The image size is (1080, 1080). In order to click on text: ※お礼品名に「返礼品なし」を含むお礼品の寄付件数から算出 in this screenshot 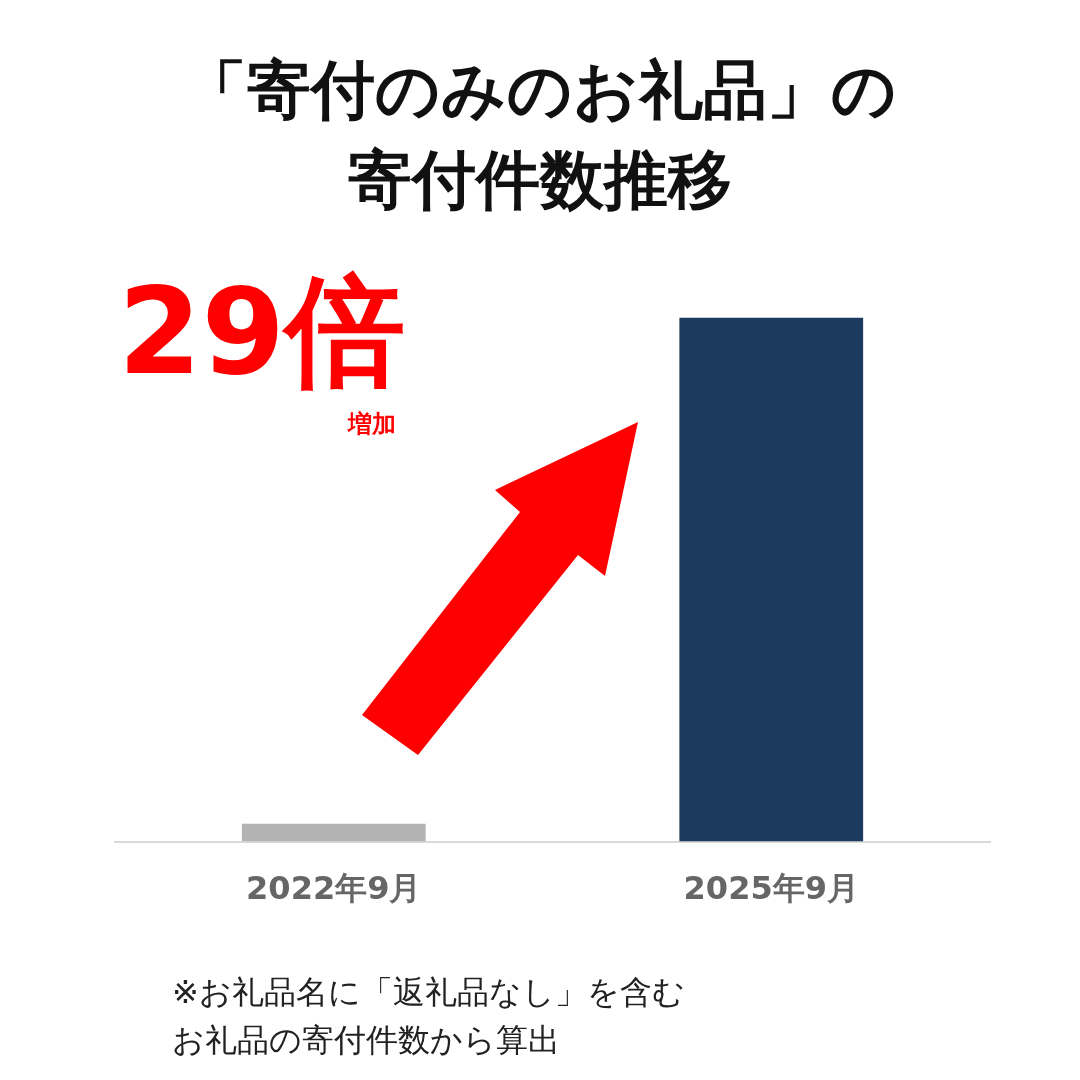, I will do `click(429, 1016)`.